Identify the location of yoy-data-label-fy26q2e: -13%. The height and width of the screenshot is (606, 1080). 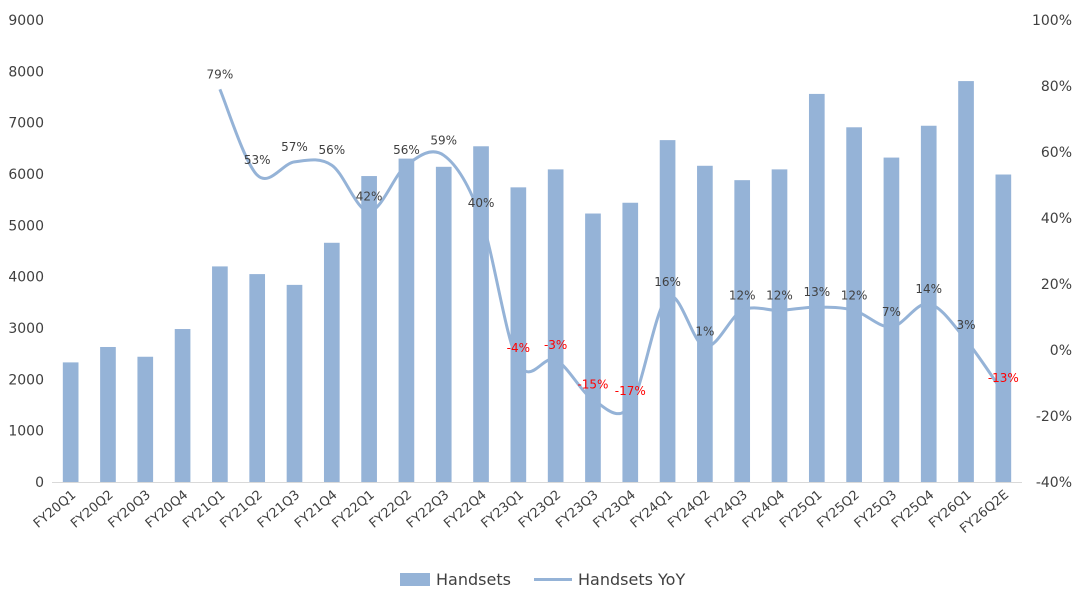
(1003, 378).